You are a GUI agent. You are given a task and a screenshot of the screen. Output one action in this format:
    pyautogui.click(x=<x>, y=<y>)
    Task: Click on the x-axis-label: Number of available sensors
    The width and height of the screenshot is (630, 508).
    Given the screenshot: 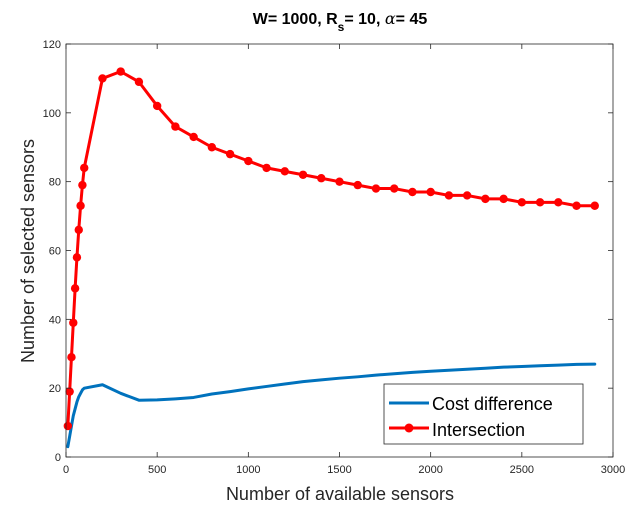 What is the action you would take?
    pyautogui.click(x=340, y=494)
    